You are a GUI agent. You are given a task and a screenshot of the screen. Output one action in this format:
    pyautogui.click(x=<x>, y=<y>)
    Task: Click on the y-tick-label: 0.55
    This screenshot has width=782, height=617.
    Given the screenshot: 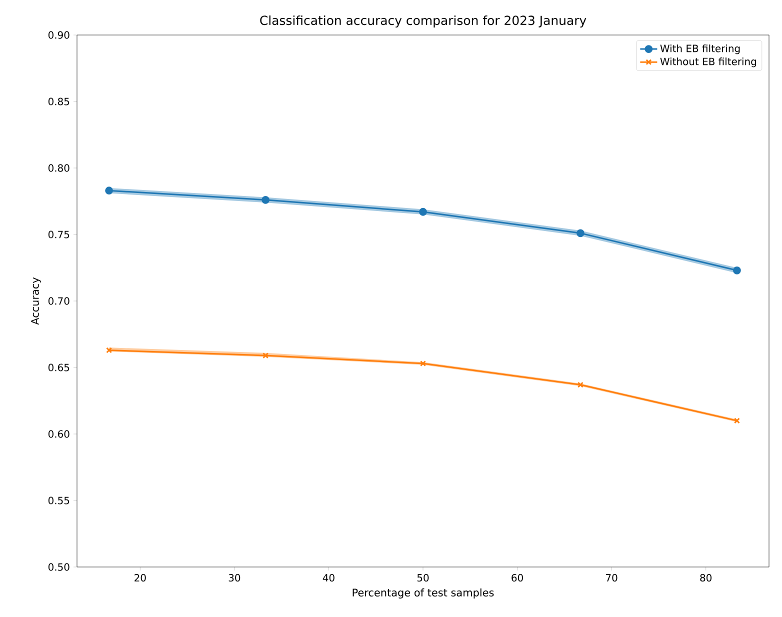 What is the action you would take?
    pyautogui.click(x=59, y=500)
    